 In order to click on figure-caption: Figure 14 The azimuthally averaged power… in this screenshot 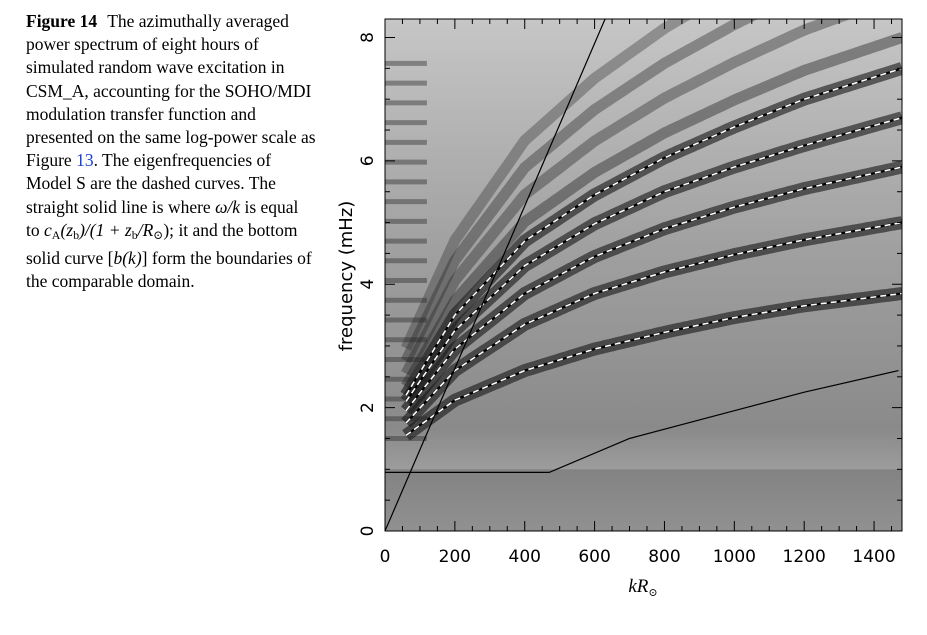, I will do `click(171, 151)`.